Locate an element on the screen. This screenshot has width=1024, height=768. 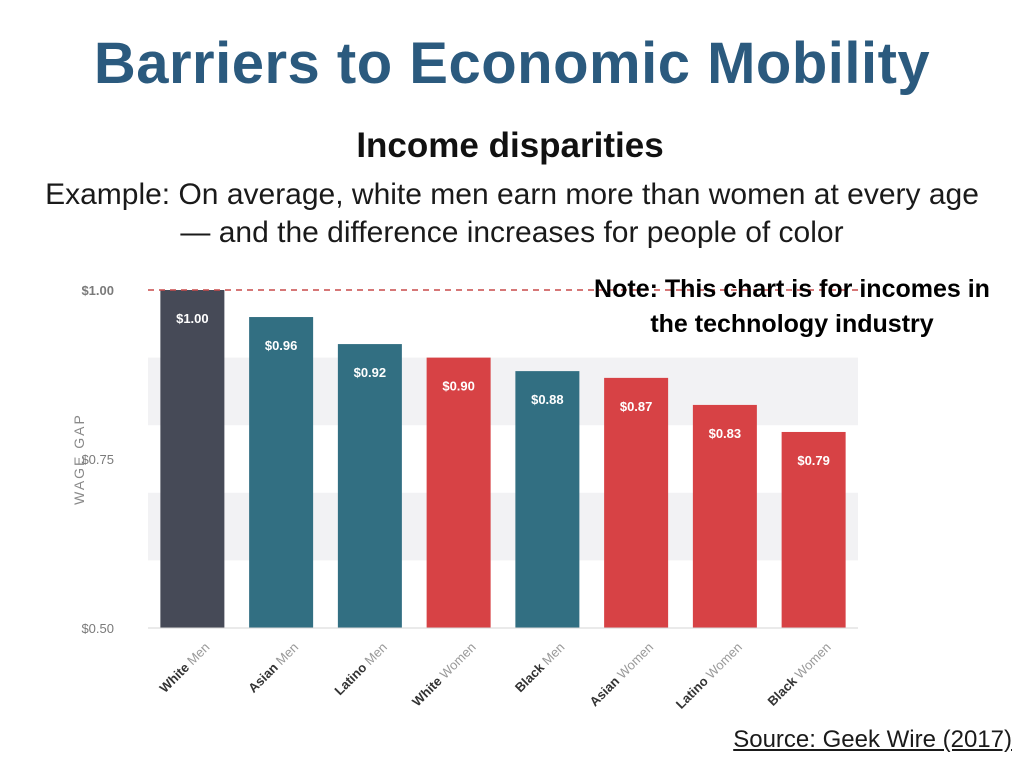
source-link: Source: Geek Wire (2017) is located at coordinates (872, 739).